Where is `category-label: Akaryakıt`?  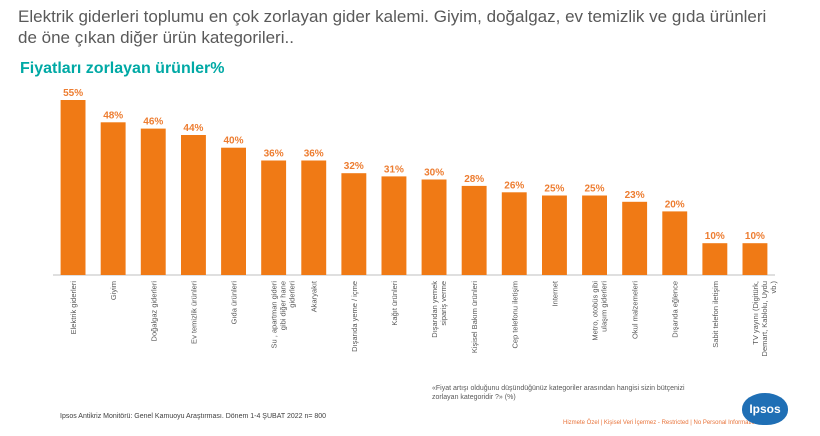 category-label: Akaryakıt is located at coordinates (314, 296).